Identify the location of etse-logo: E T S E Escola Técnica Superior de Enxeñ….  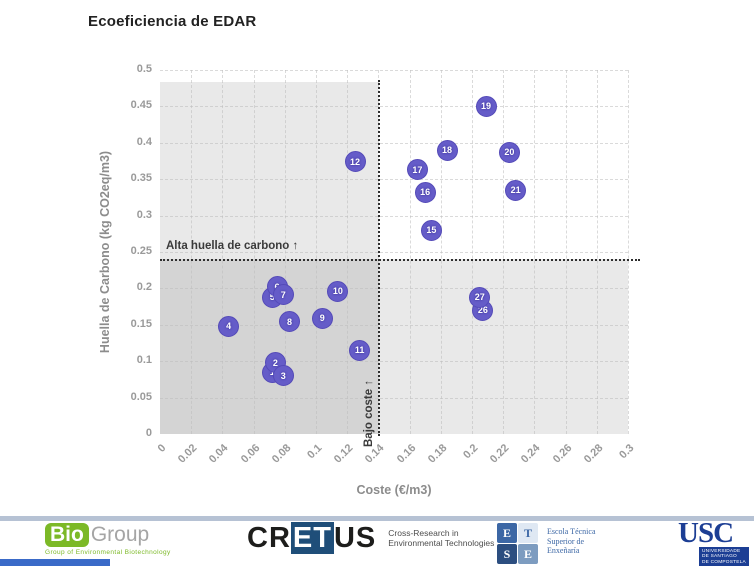
(546, 543).